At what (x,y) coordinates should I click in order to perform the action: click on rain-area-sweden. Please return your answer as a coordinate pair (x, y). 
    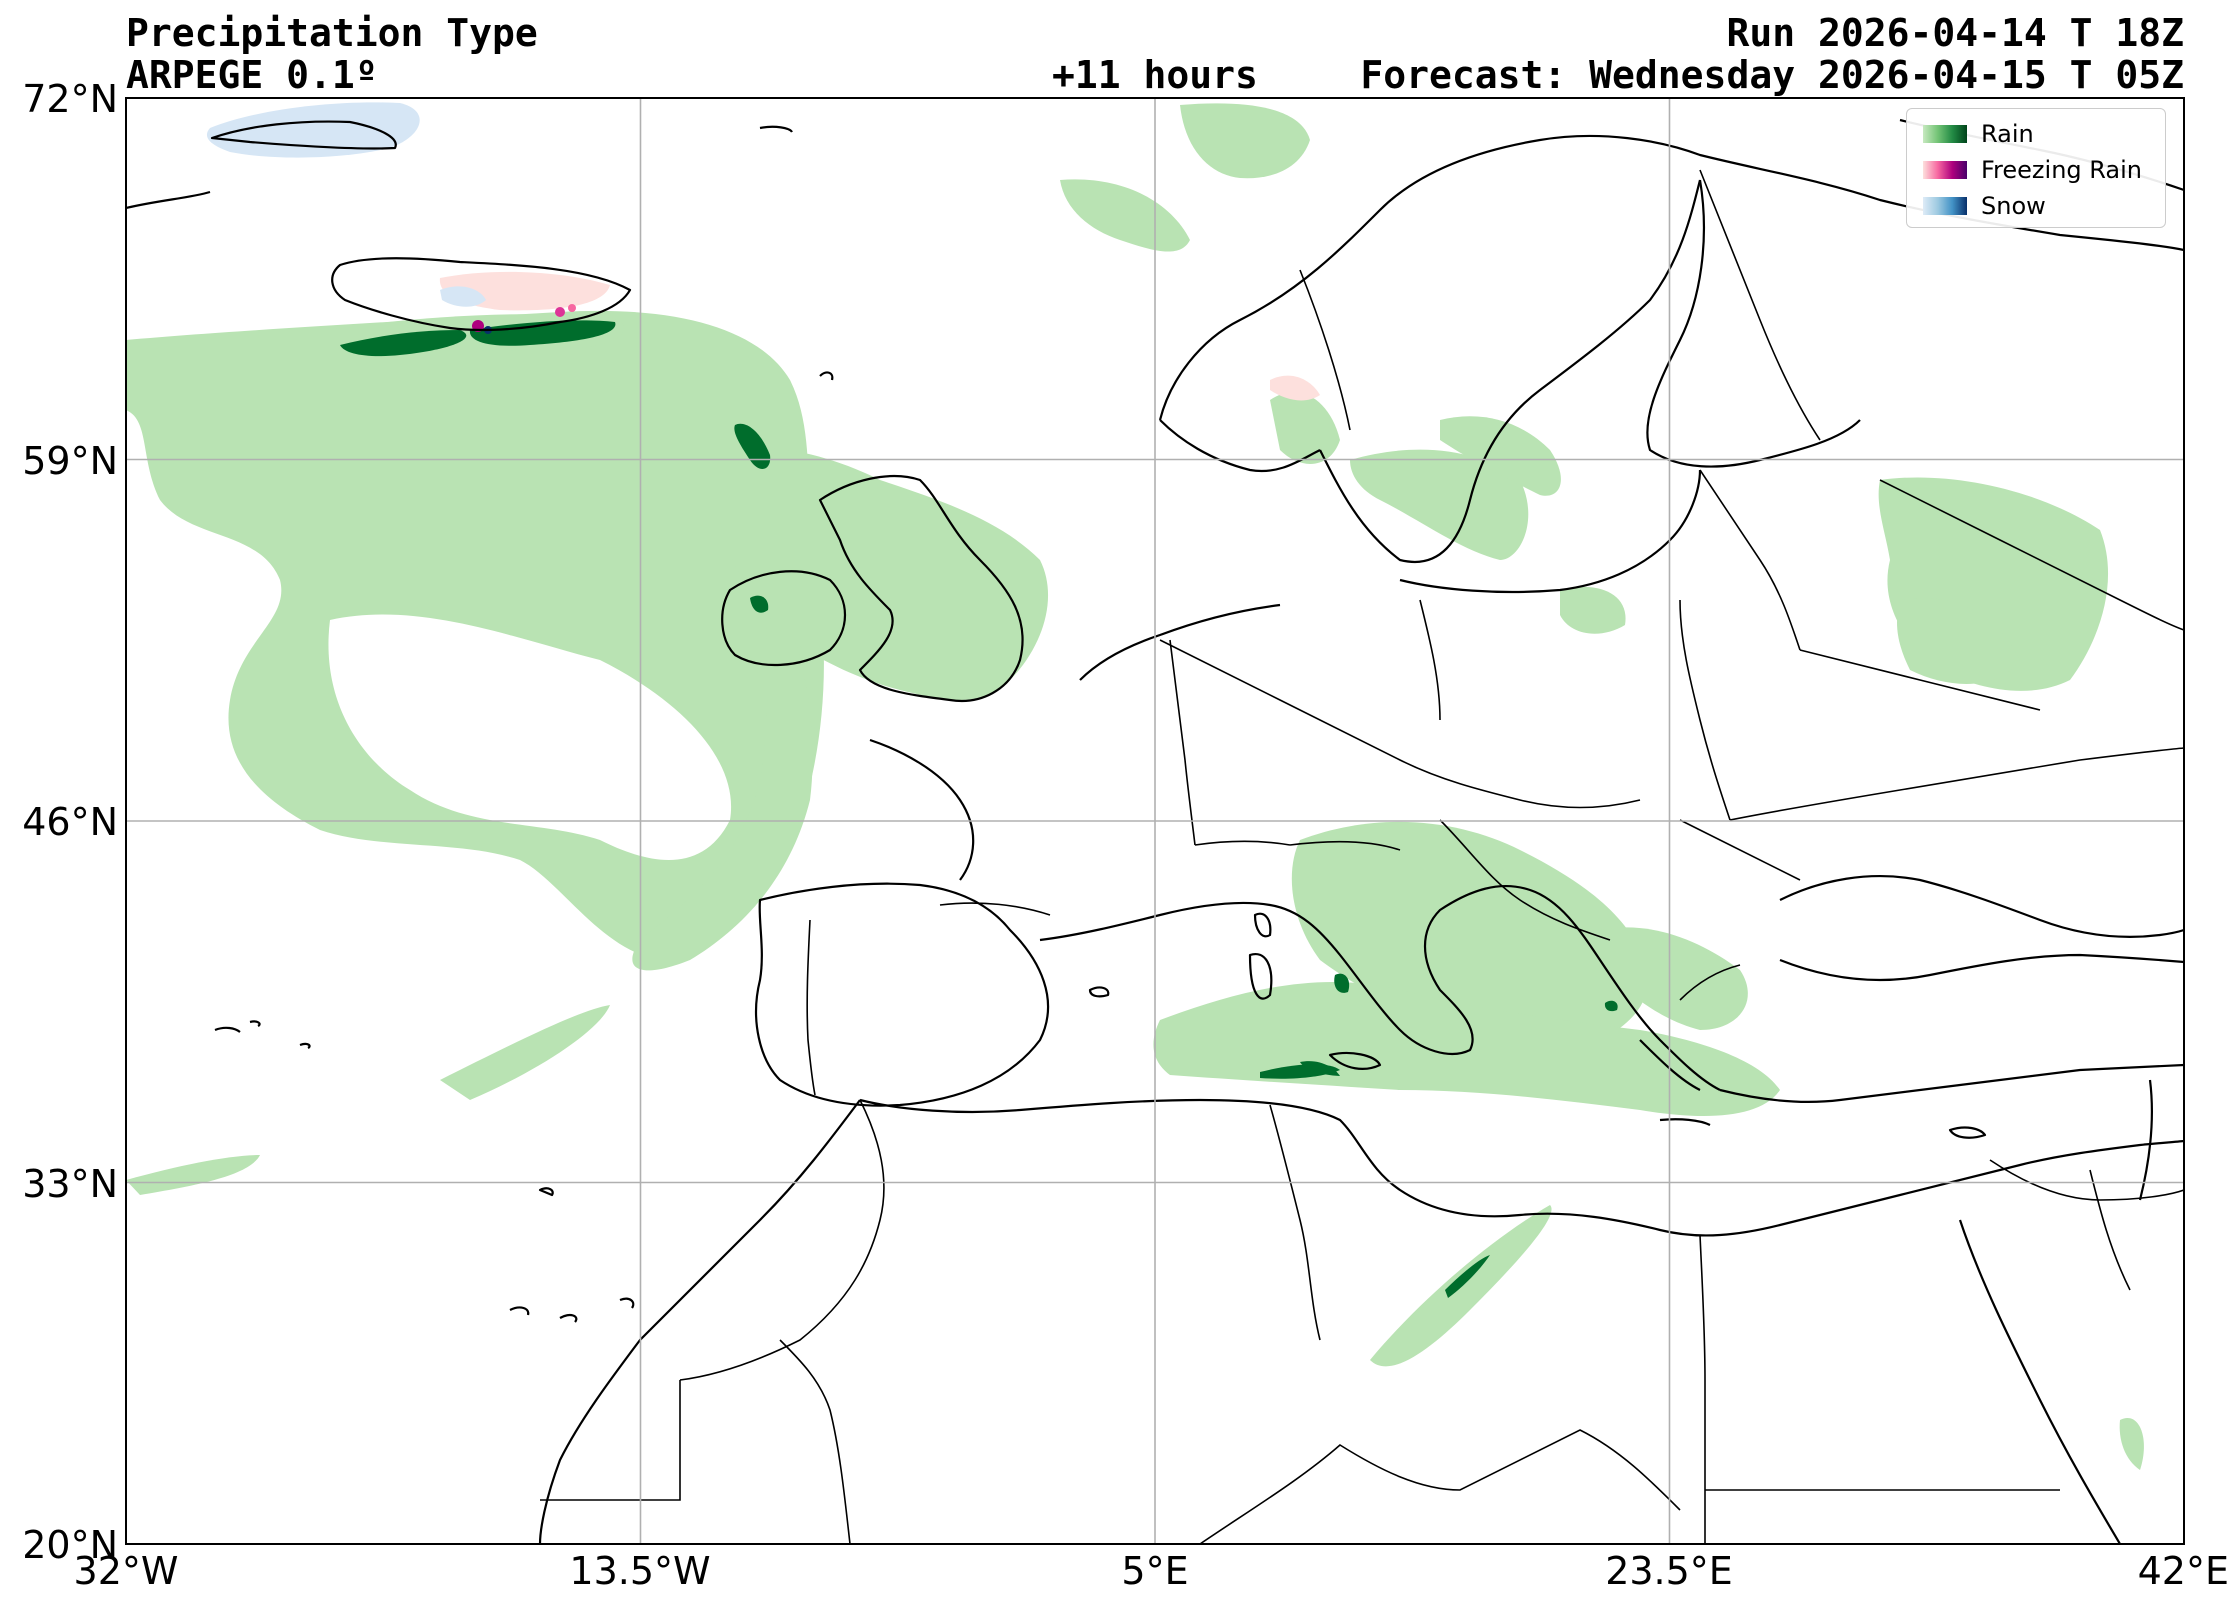
    Looking at the image, I should click on (1500, 456).